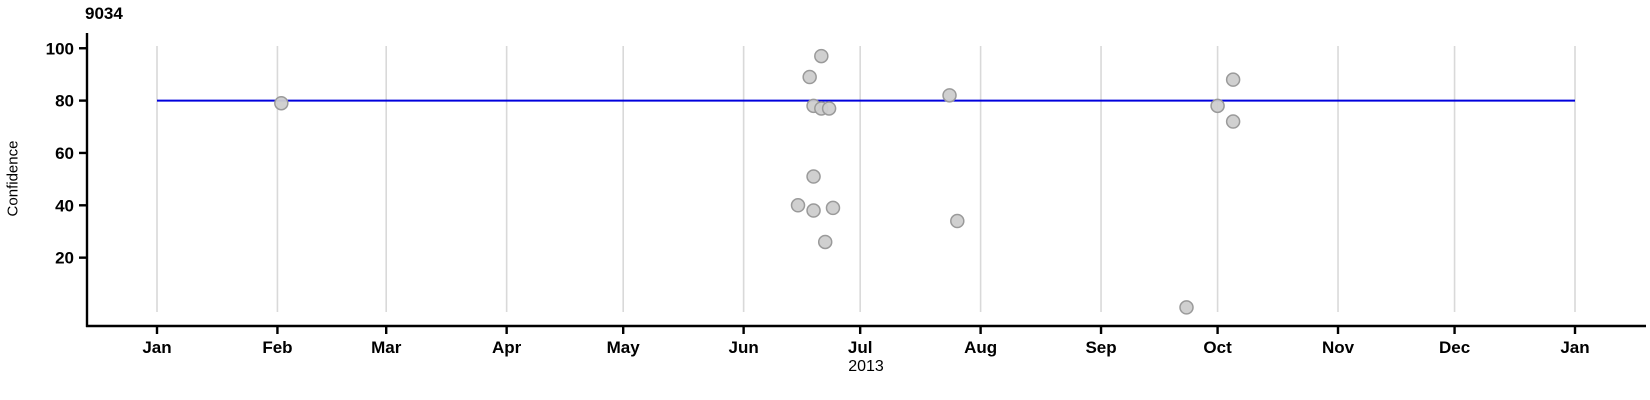 Image resolution: width=1650 pixels, height=400 pixels. I want to click on x-axis-label: 2013, so click(866, 366).